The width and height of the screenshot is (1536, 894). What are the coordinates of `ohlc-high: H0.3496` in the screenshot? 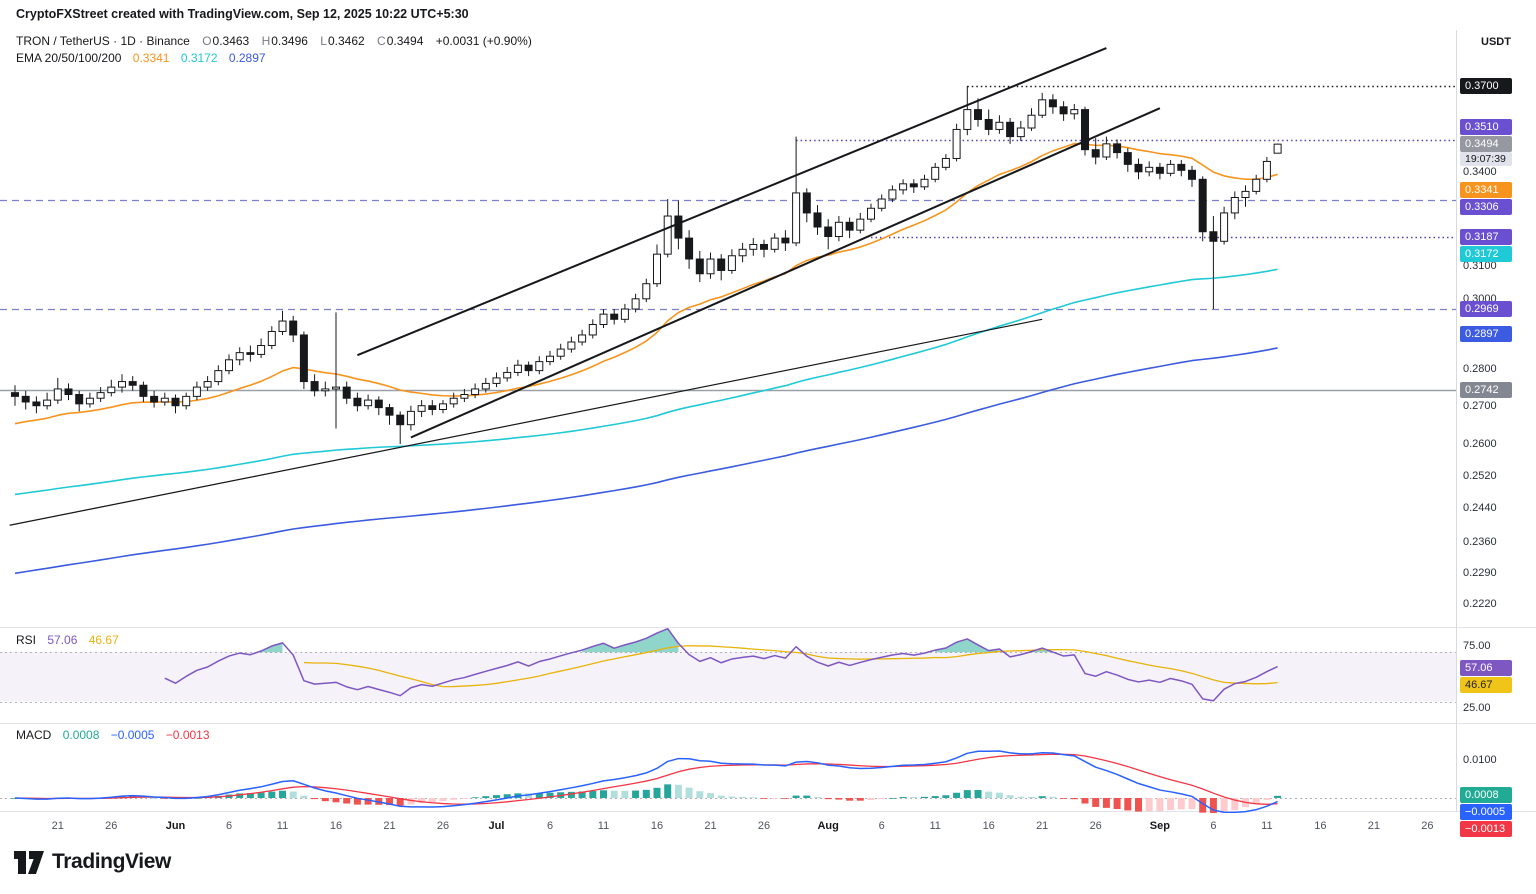 It's located at (285, 41).